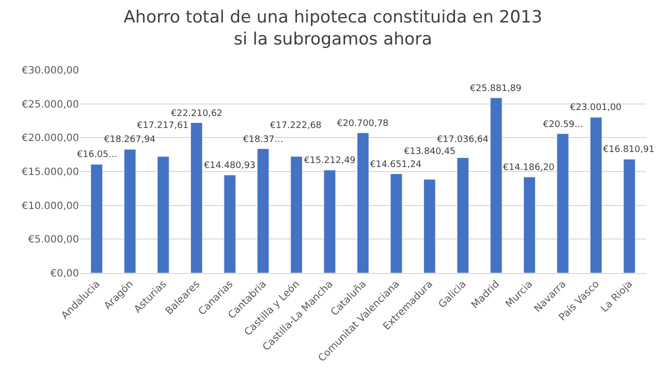 This screenshot has width=666, height=376. What do you see at coordinates (529, 168) in the screenshot?
I see `data-label: €14.186,20` at bounding box center [529, 168].